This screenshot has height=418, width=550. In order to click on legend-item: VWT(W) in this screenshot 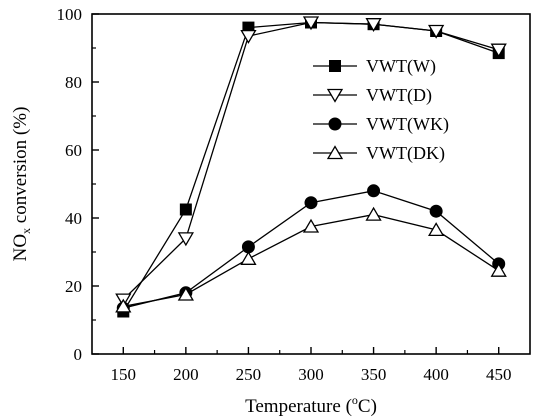, I will do `click(374, 66)`.